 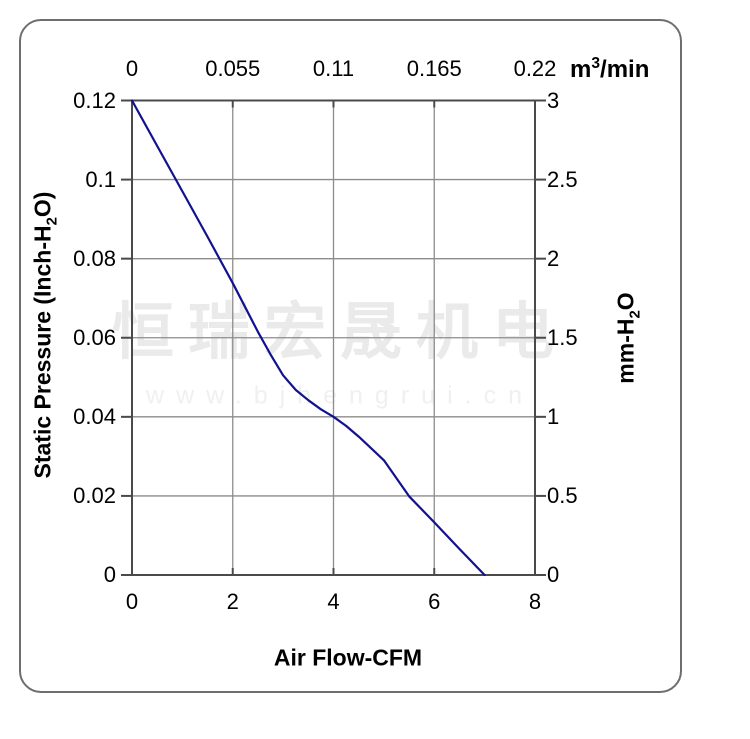 I want to click on y-right-tick-label: 0, so click(x=553, y=574).